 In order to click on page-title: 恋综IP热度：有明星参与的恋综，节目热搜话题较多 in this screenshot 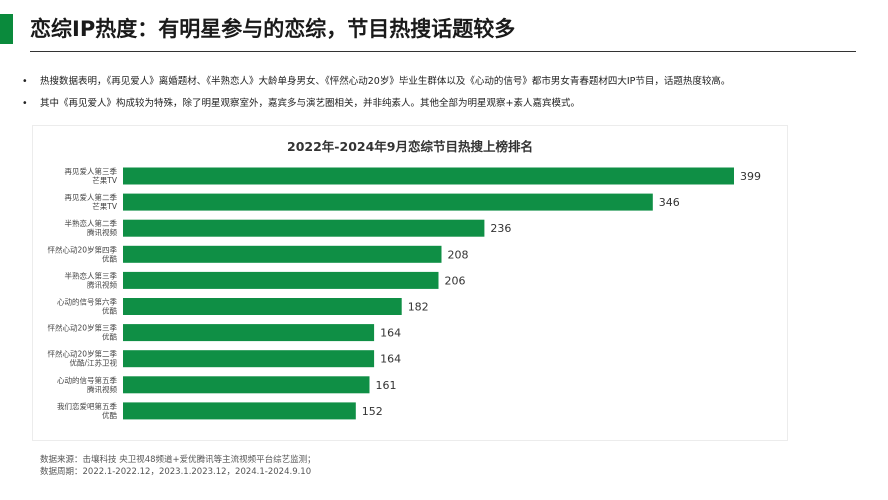, I will do `click(273, 29)`.